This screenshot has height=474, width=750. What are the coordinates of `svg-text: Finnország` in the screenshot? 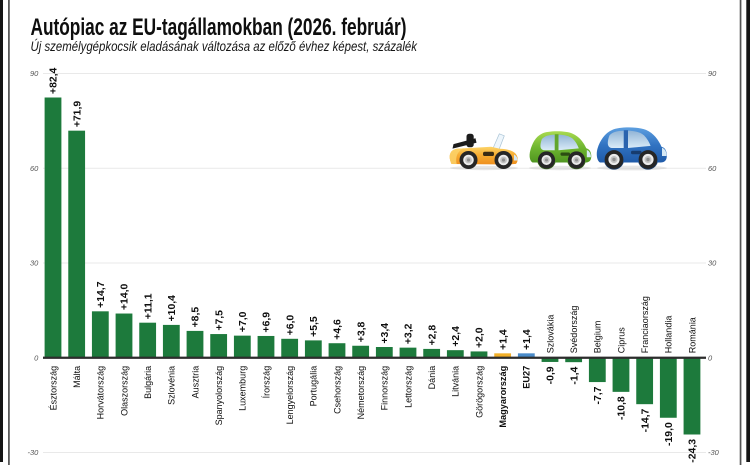 It's located at (385, 388).